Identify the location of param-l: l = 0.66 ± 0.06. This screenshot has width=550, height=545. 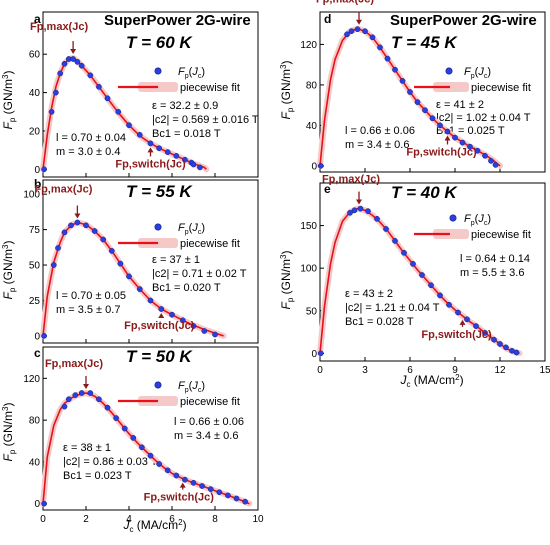
(380, 131).